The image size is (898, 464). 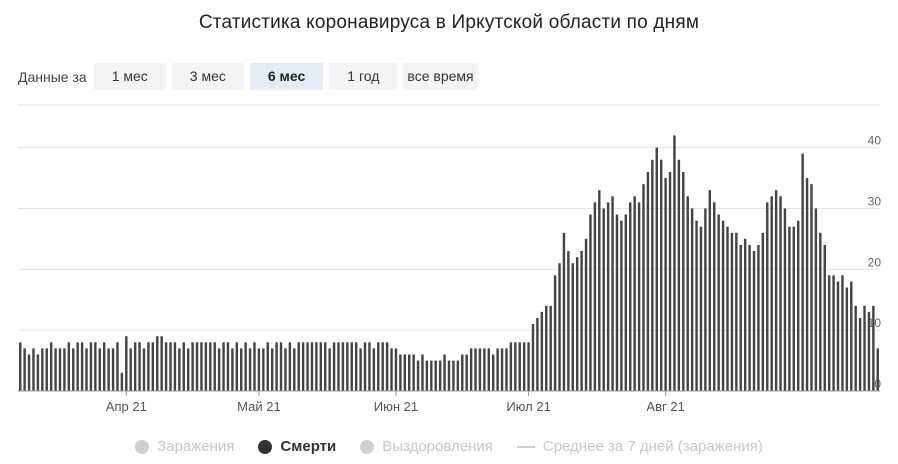 What do you see at coordinates (297, 446) in the screenshot?
I see `legend-item-deaths: Смерти` at bounding box center [297, 446].